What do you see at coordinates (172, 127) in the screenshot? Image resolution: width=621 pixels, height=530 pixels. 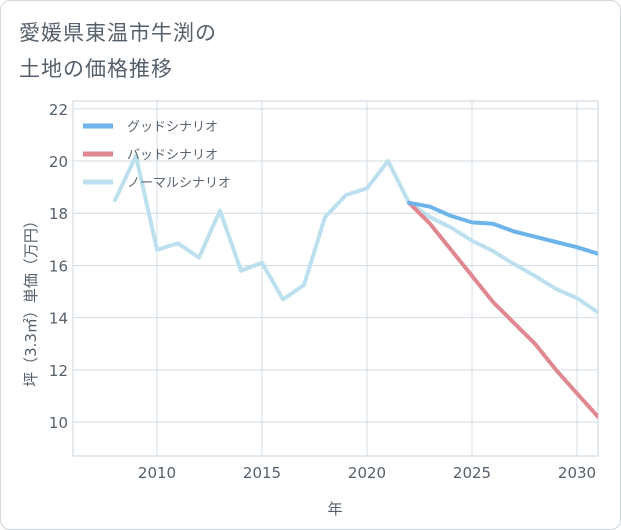 I see `legend-good-label: グッドシナリオ` at bounding box center [172, 127].